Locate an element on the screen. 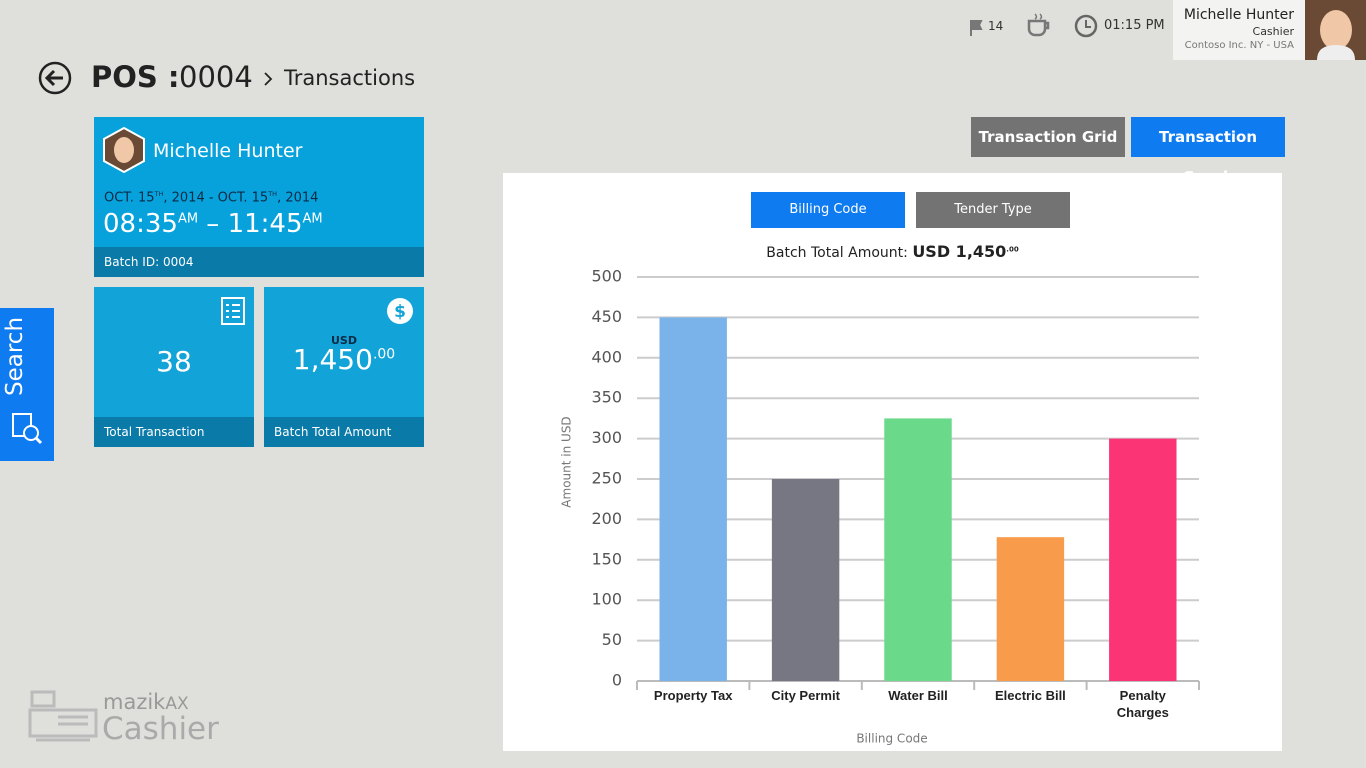  title-amount: USD 1,450 is located at coordinates (959, 251).